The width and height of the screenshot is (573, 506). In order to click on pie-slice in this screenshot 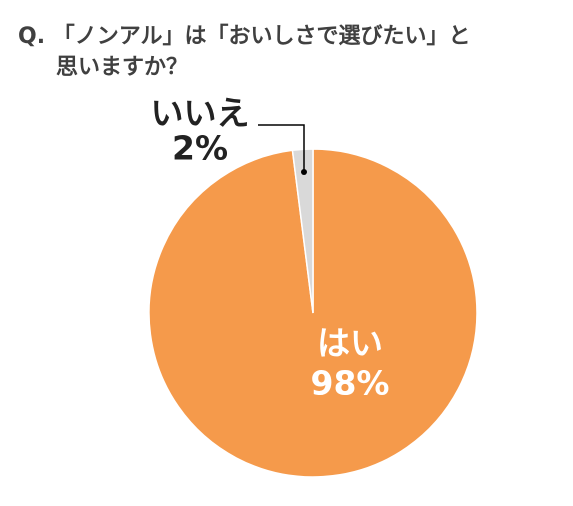, I will do `click(302, 231)`.